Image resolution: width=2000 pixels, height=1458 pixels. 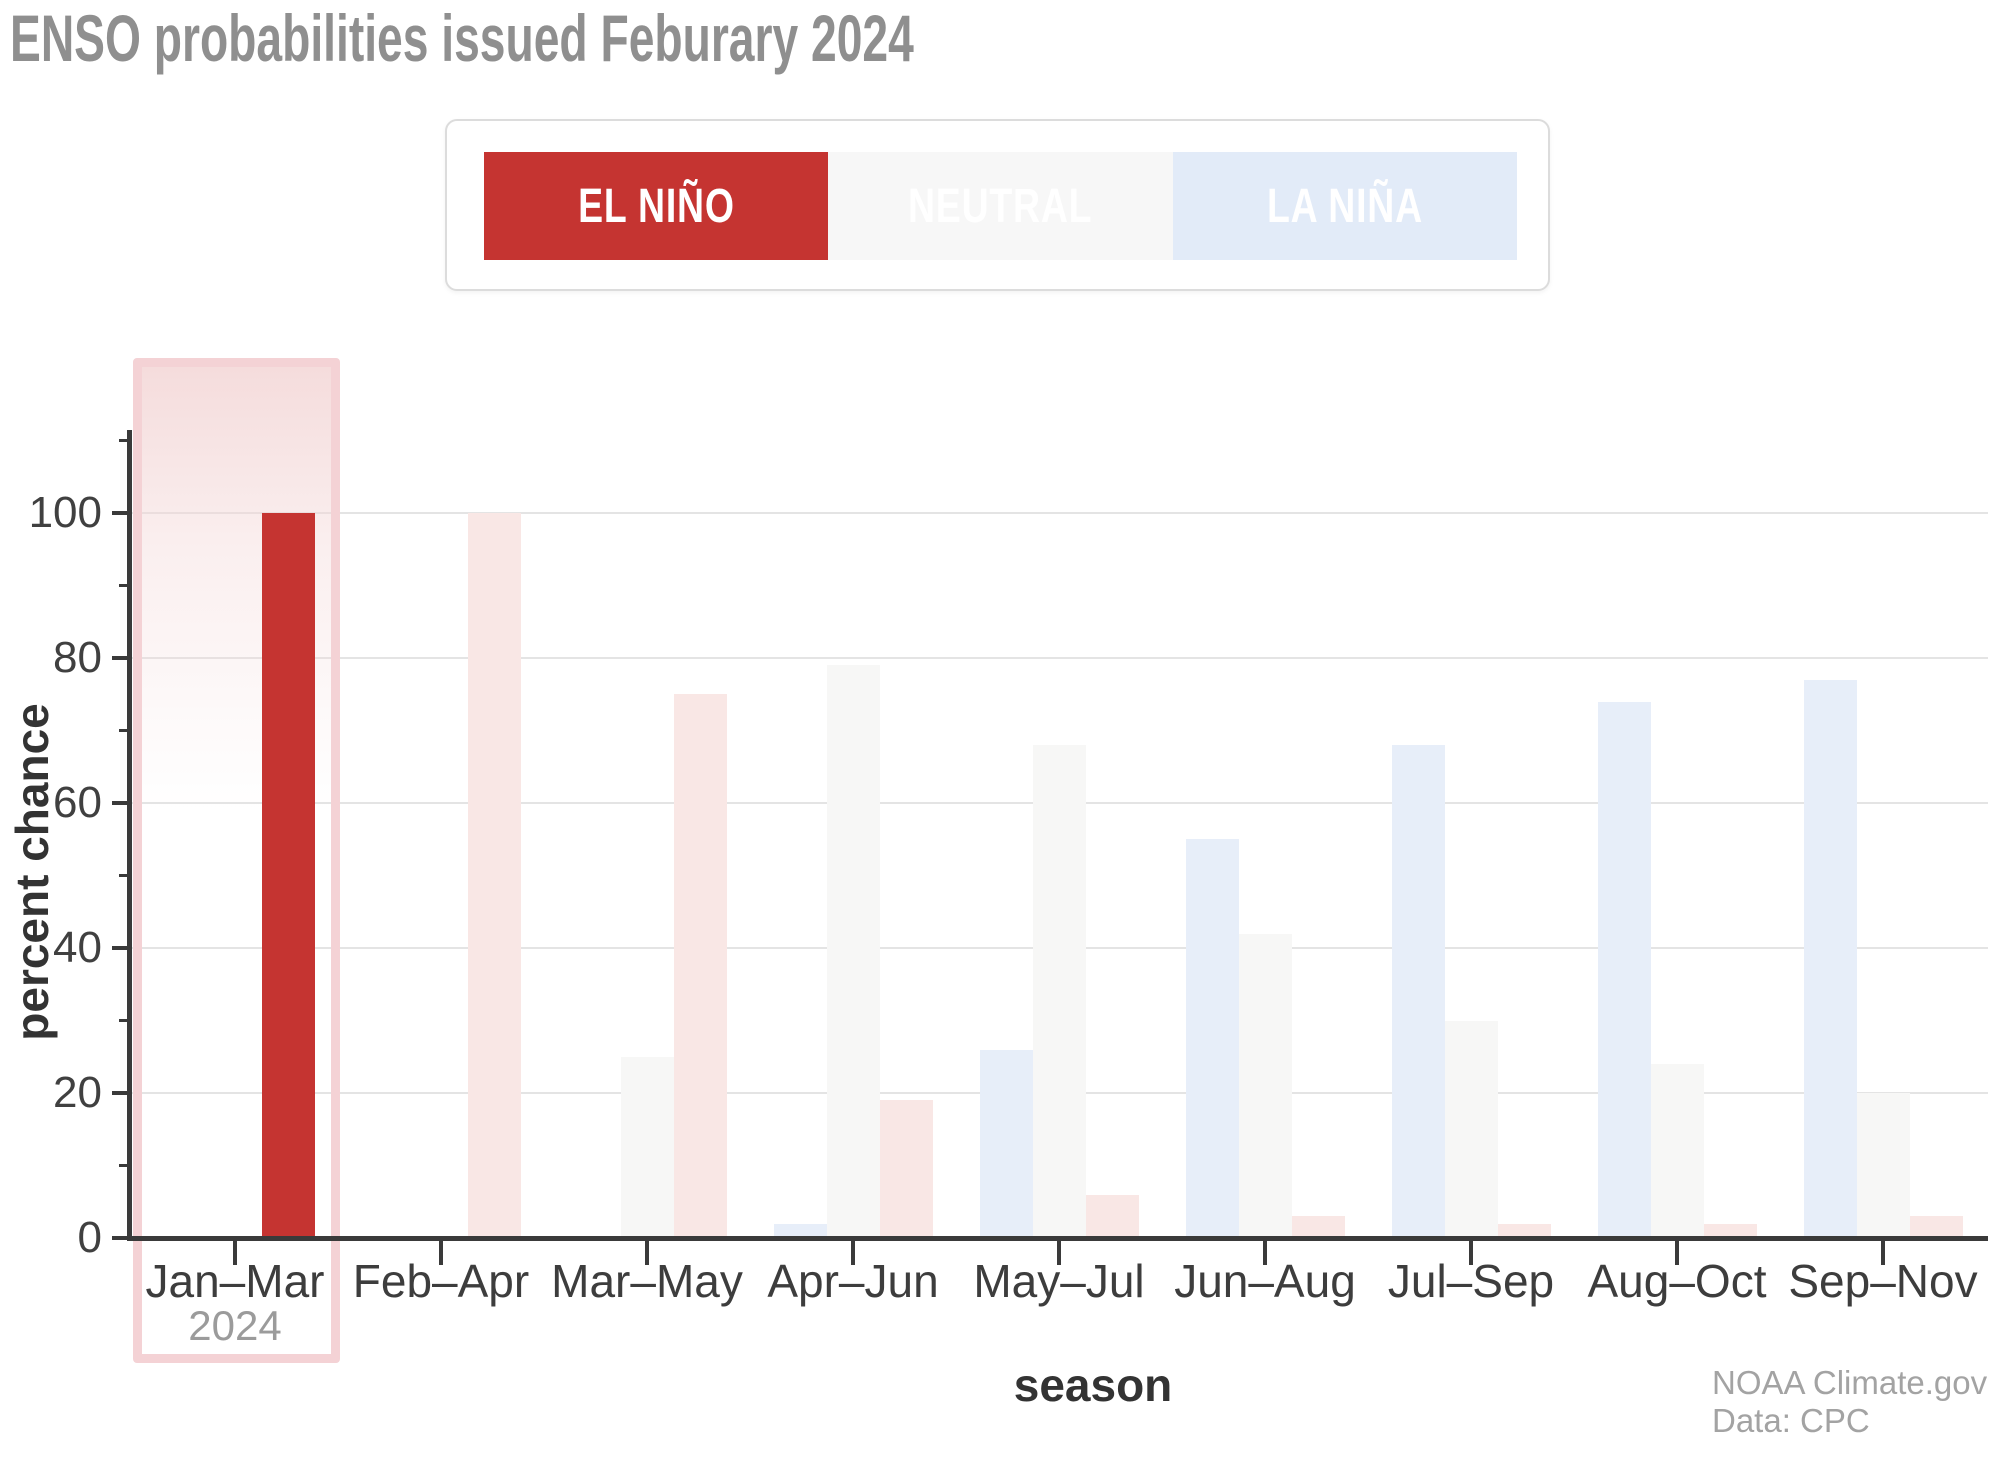 I want to click on x-tick-may-jul, so click(x=1059, y=1253).